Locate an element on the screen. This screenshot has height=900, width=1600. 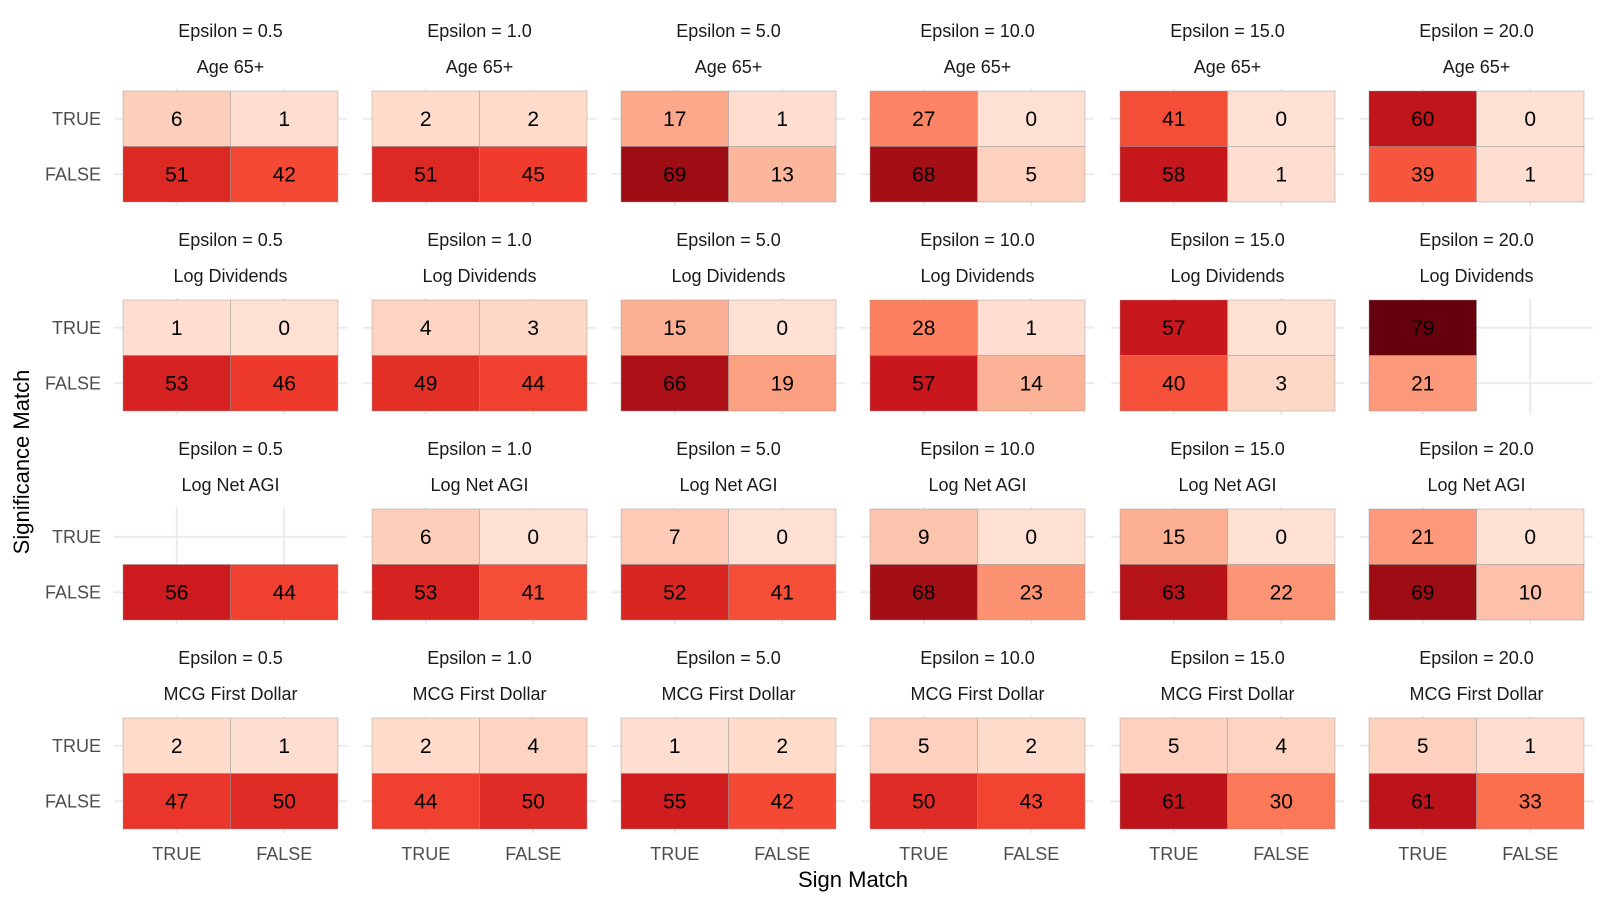
cell-value-label: 22 is located at coordinates (1281, 592).